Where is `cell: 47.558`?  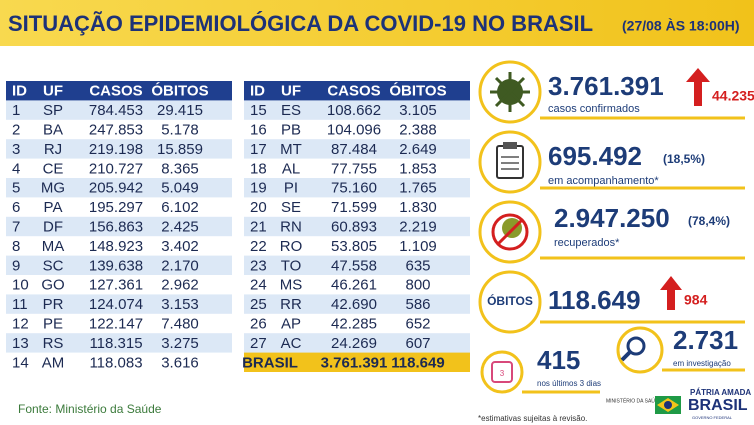
cell: 47.558 is located at coordinates (354, 265).